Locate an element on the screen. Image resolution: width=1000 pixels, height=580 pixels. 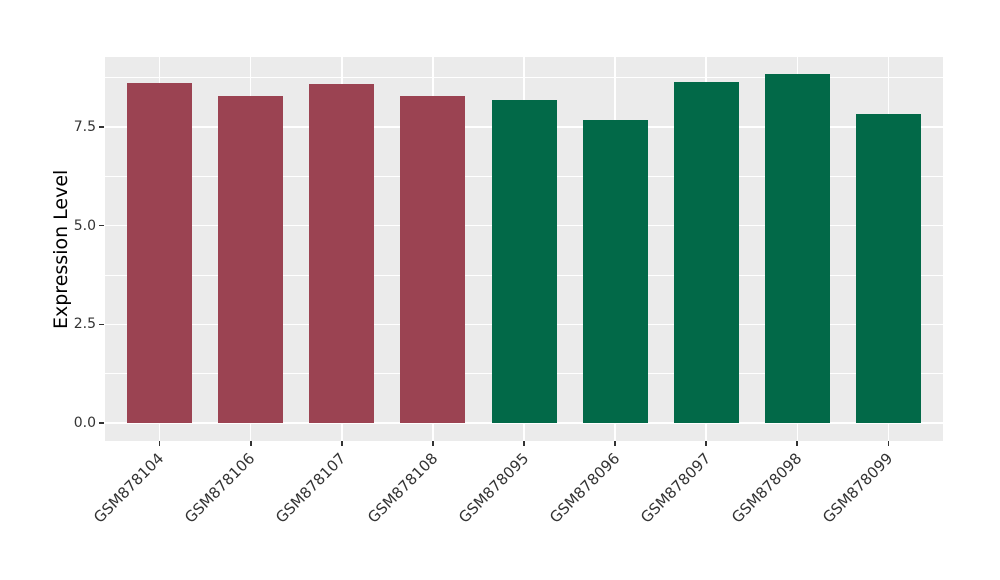
bar-GSM878106 is located at coordinates (251, 259).